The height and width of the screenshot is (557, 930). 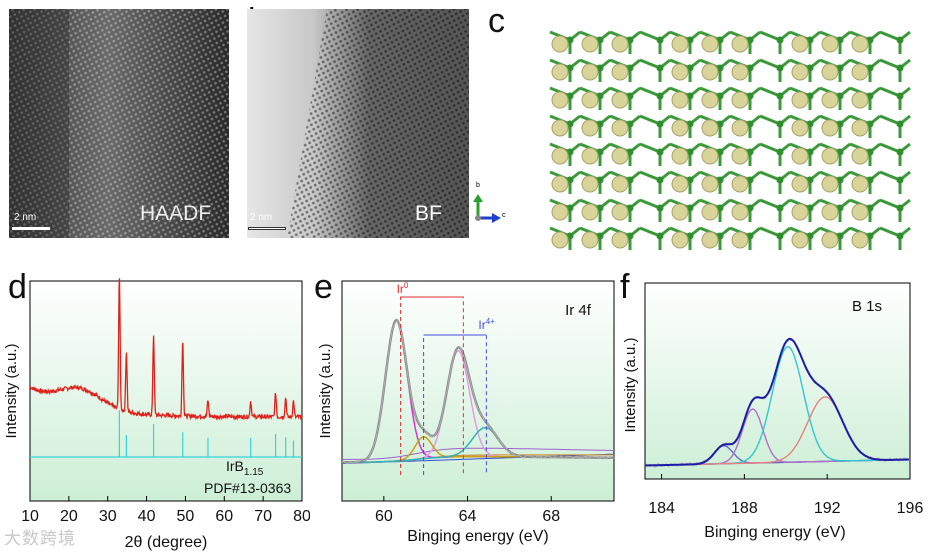 What do you see at coordinates (468, 516) in the screenshot?
I see `x-tick-label: 64` at bounding box center [468, 516].